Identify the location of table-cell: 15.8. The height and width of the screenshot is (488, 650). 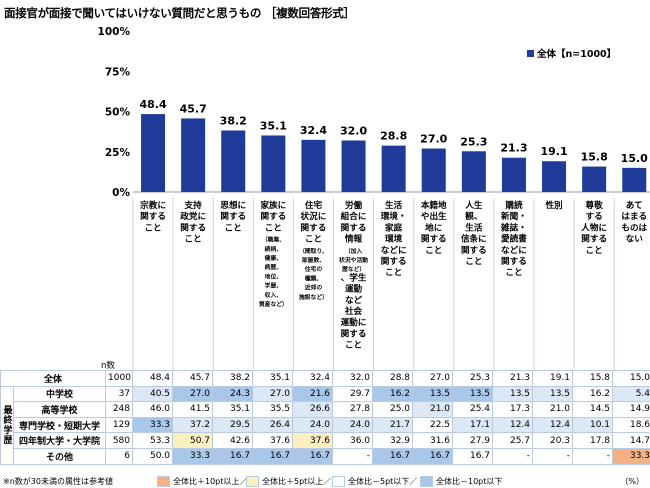
(593, 378).